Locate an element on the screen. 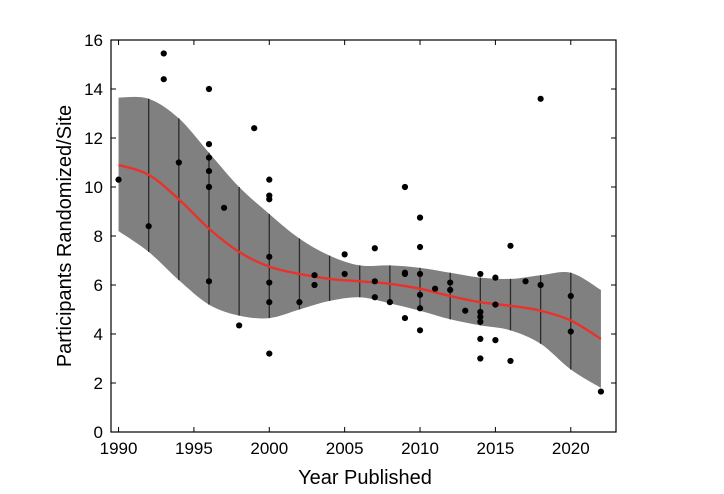 This screenshot has height=494, width=724. y-tick-label: 4 is located at coordinates (98, 334).